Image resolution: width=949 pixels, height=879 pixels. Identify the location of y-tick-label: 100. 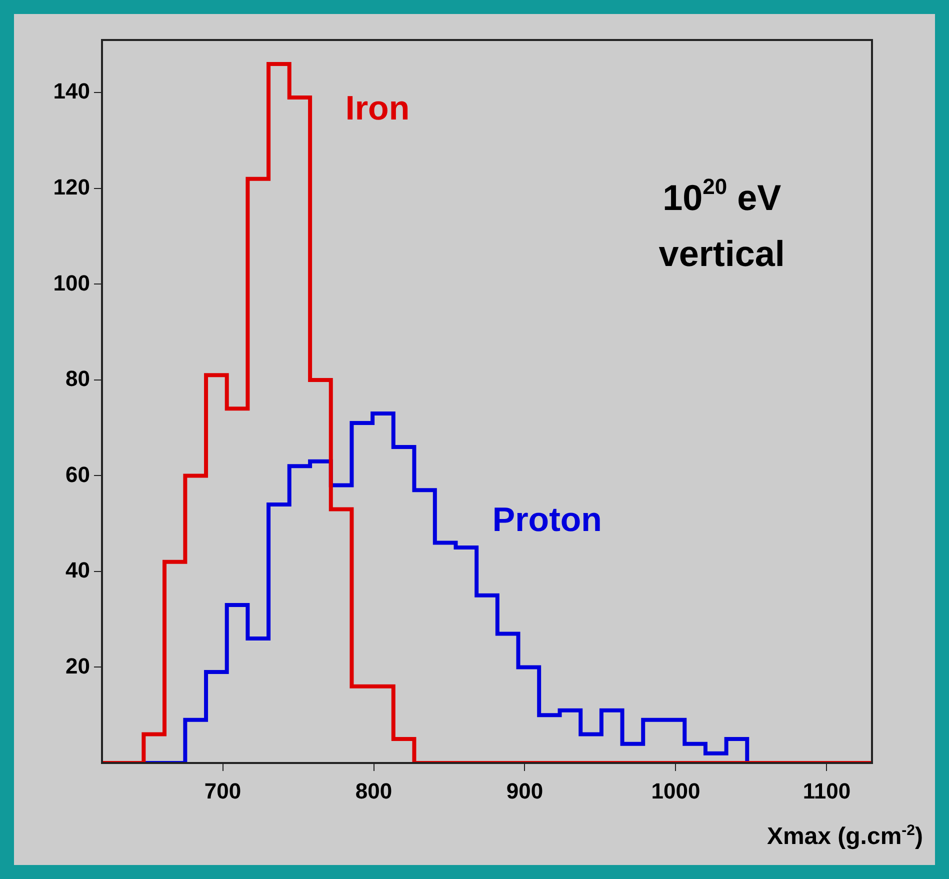
(71, 283).